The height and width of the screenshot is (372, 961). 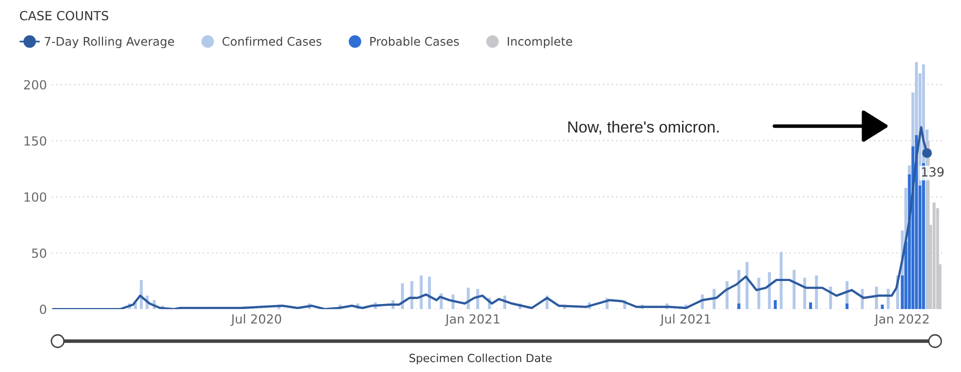 I want to click on annotation: Now, there's omicron., so click(x=643, y=127).